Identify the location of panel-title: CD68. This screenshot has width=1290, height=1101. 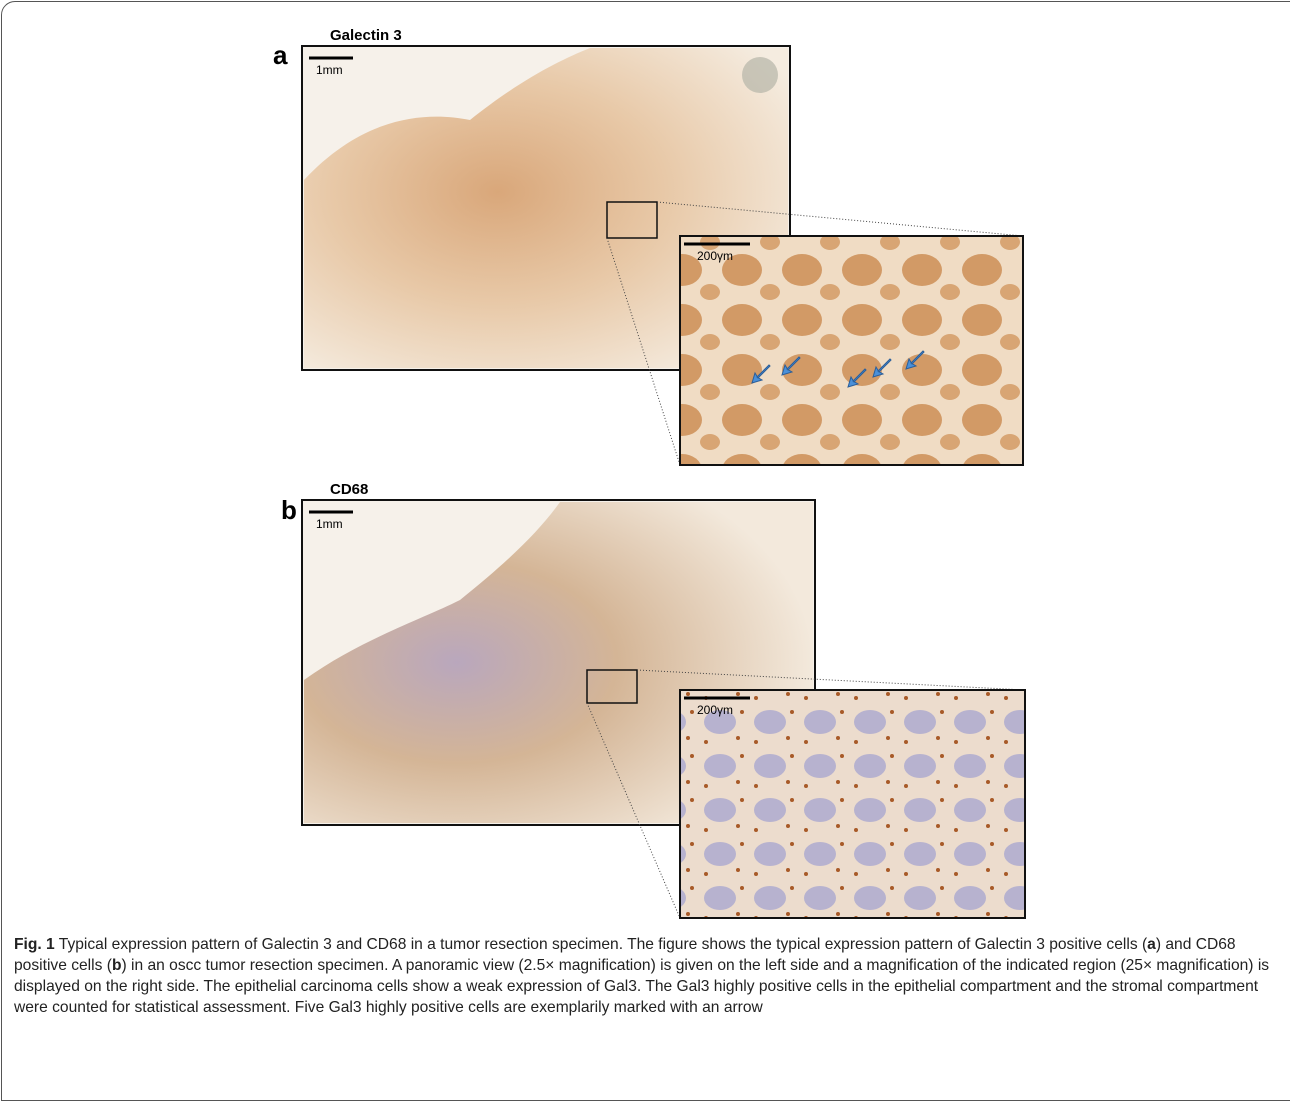
(349, 489).